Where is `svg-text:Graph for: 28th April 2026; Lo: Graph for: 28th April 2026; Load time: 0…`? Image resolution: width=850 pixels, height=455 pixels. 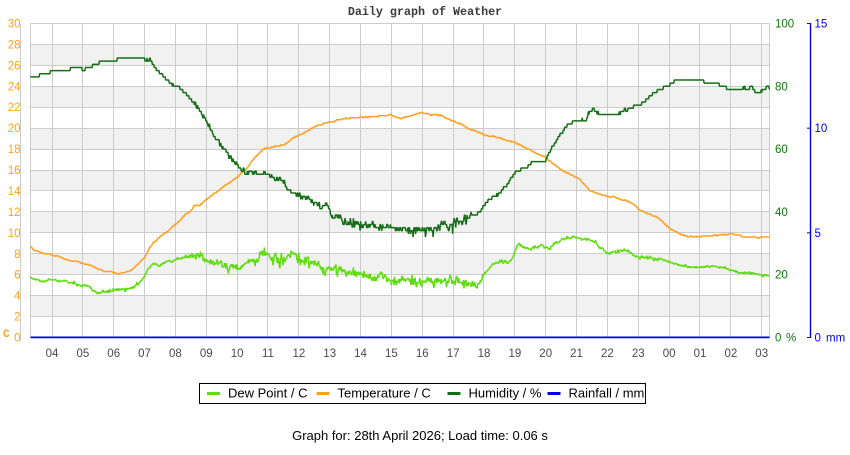
svg-text:Graph for: 28th April 2026; Lo: Graph for: 28th April 2026; Load time: 0… is located at coordinates (420, 435).